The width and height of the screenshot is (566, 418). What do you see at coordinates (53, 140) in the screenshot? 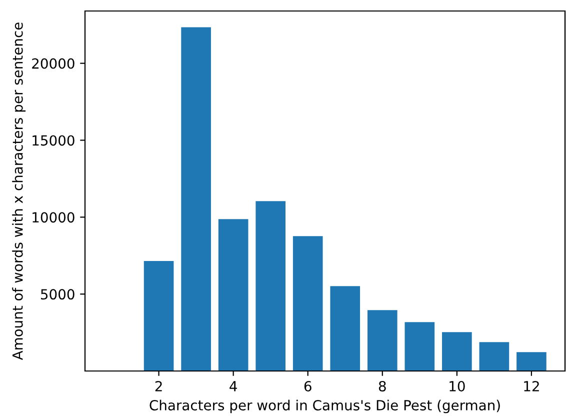
I see `y-tick-label: 15000` at bounding box center [53, 140].